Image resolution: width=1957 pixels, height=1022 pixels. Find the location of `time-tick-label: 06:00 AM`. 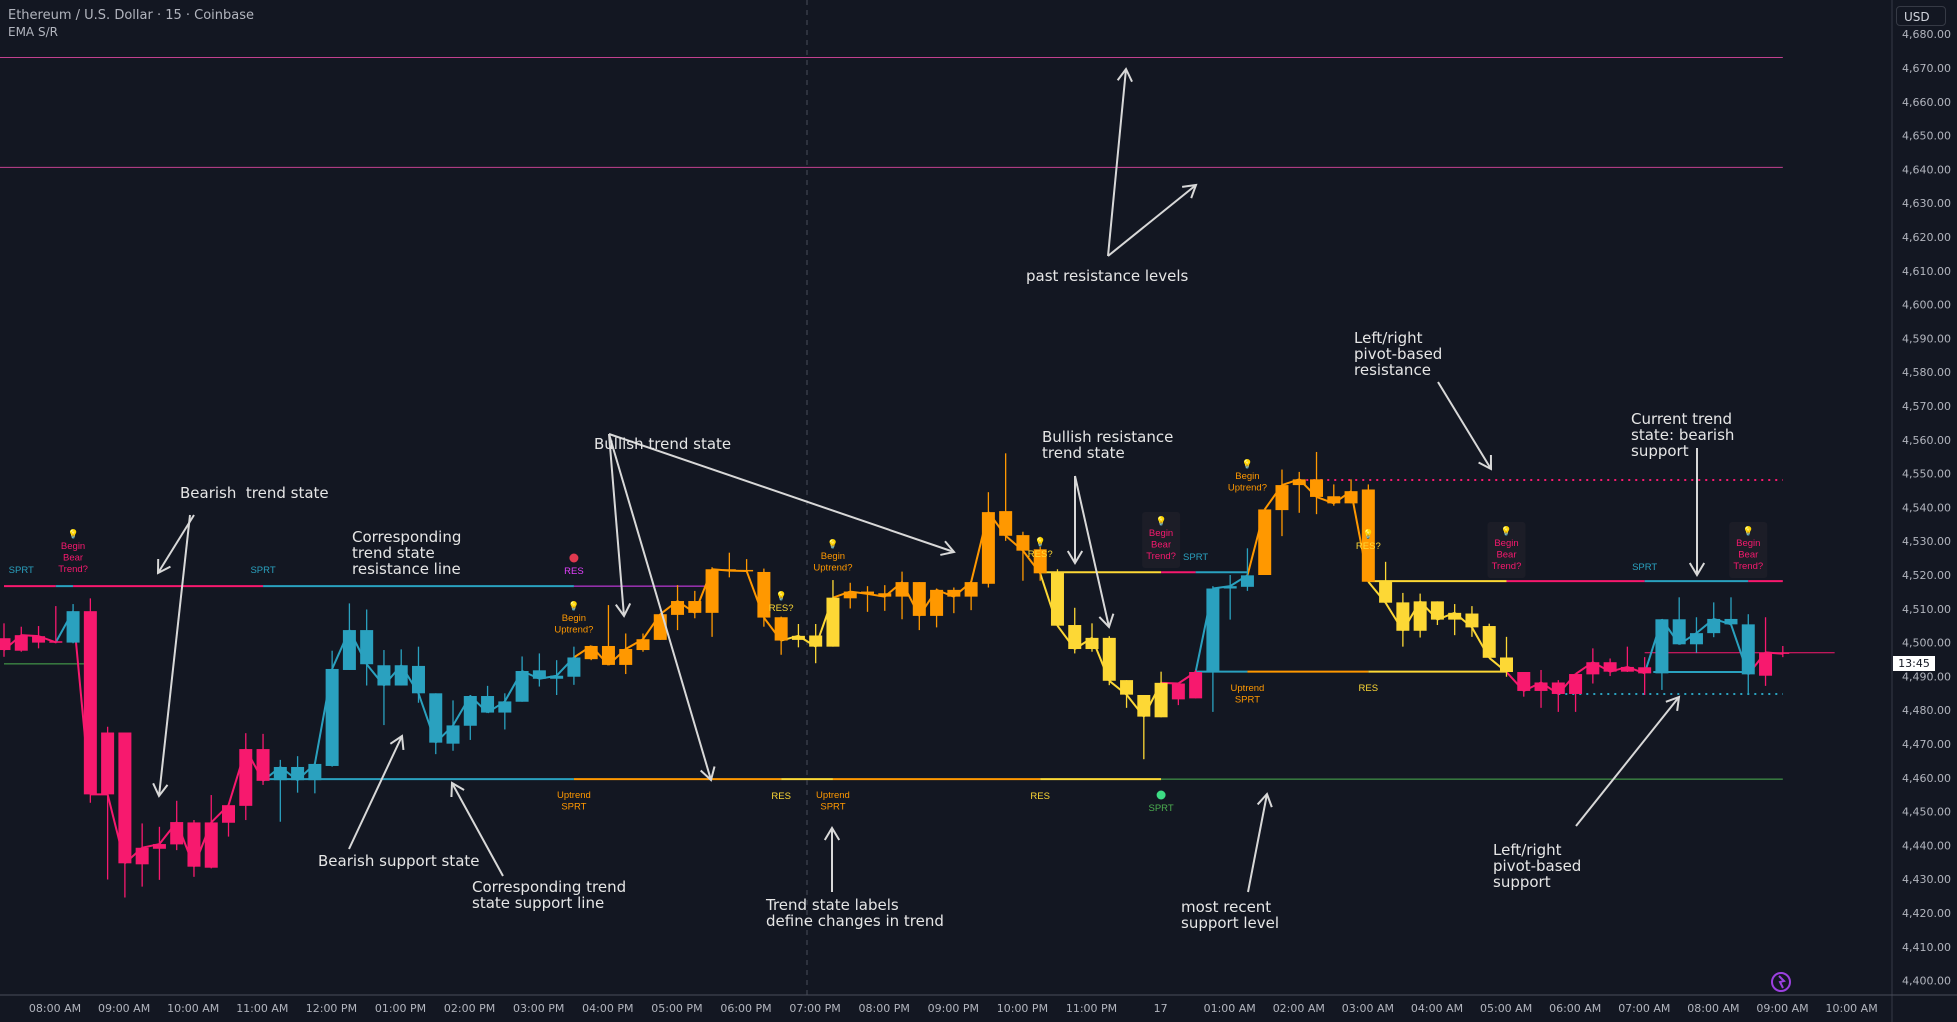

time-tick-label: 06:00 AM is located at coordinates (1575, 1008).